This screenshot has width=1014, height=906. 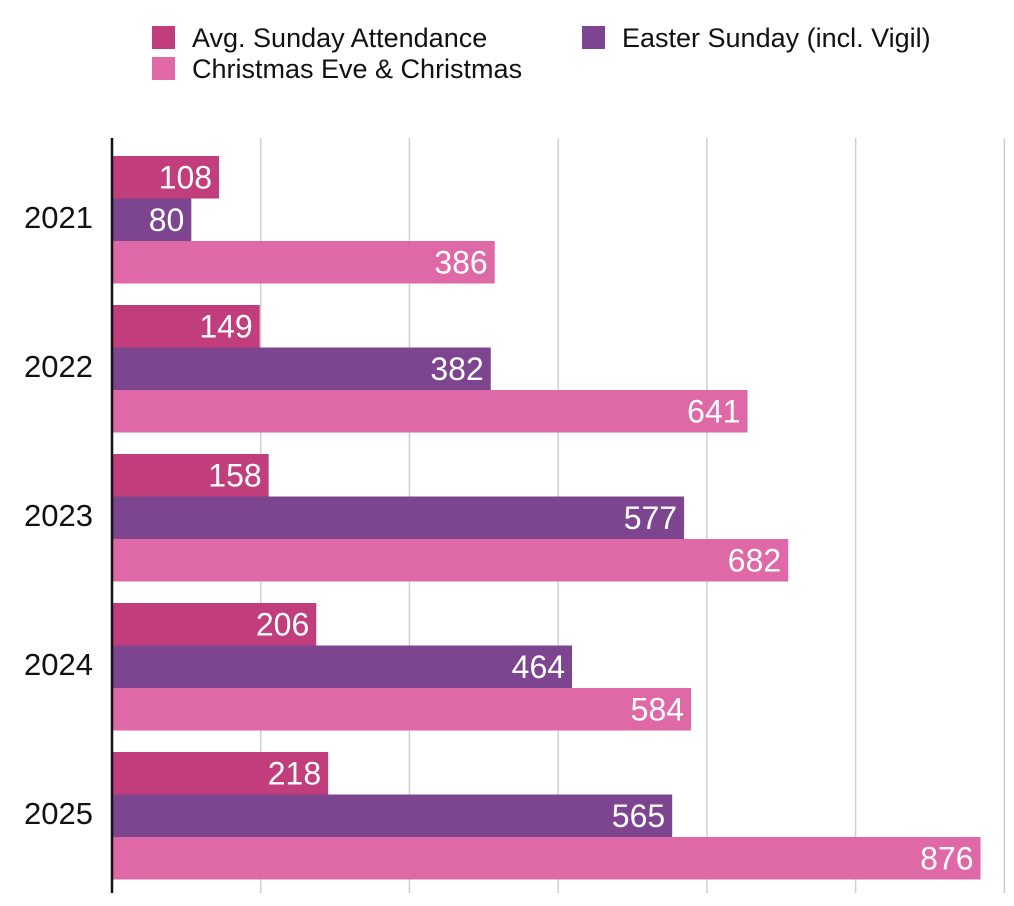 What do you see at coordinates (638, 816) in the screenshot?
I see `data-label: 565` at bounding box center [638, 816].